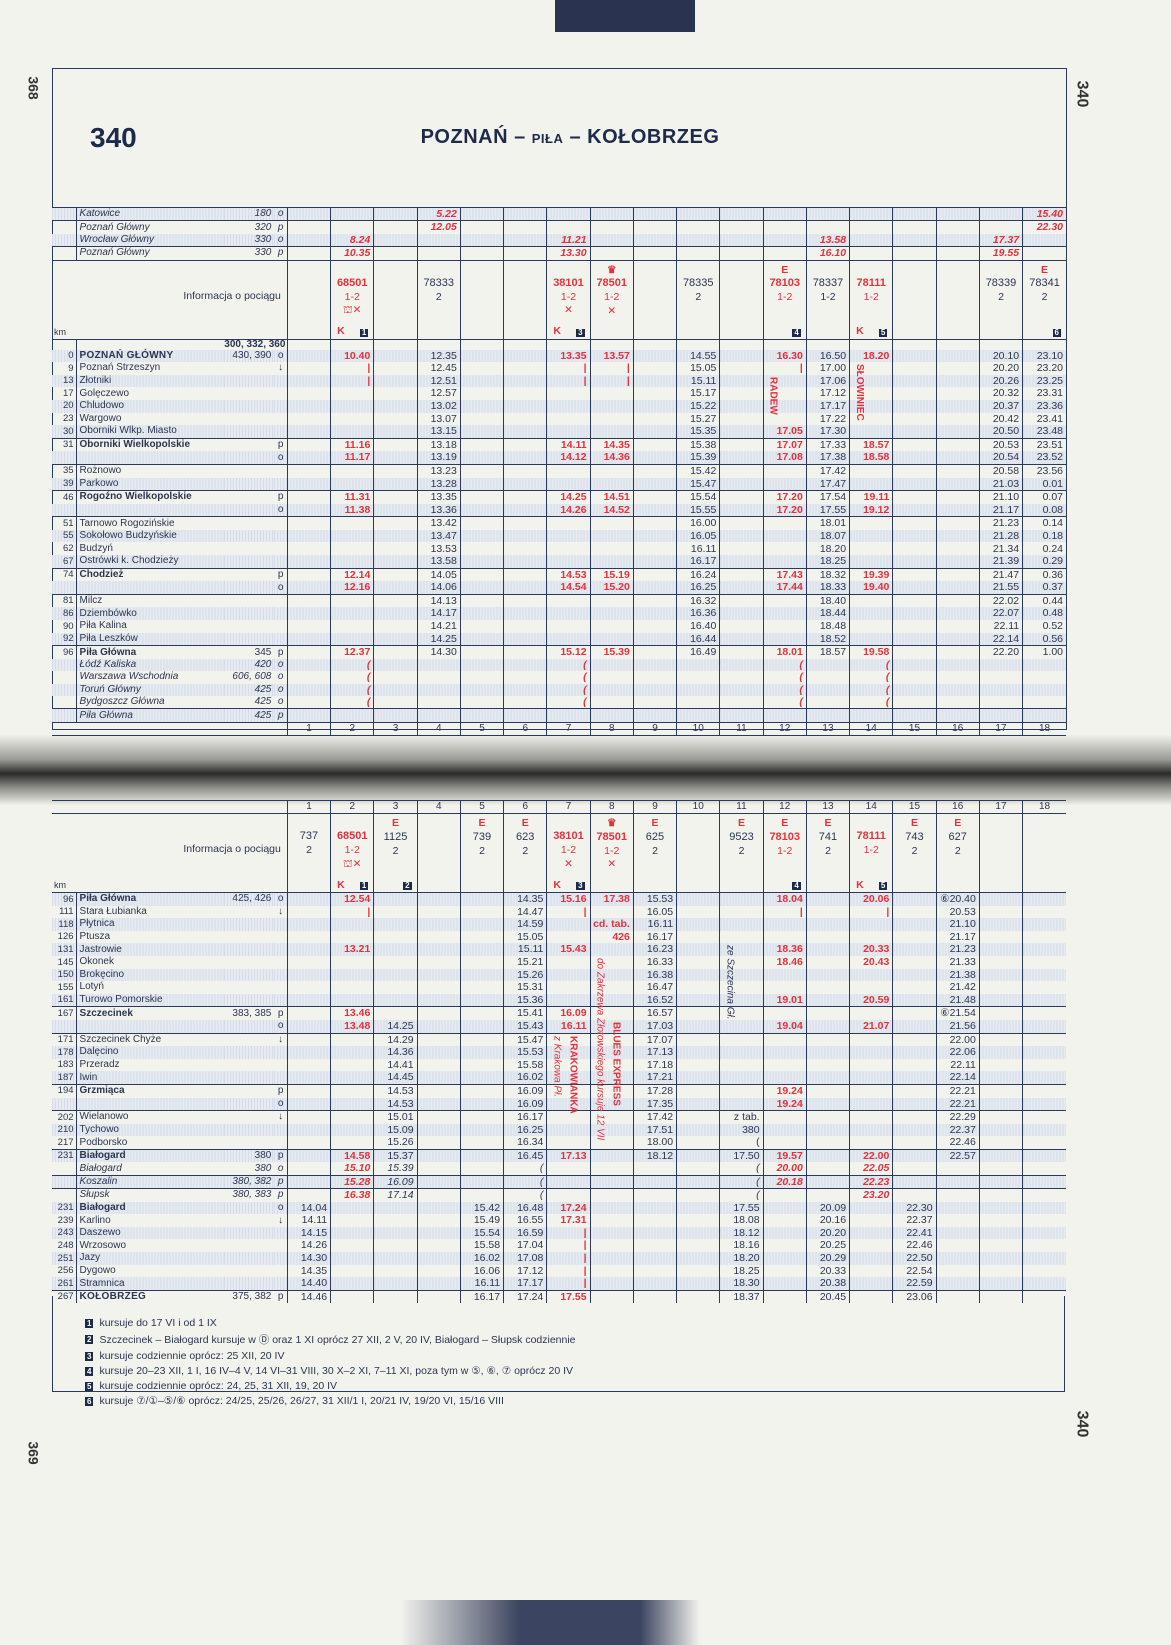 The height and width of the screenshot is (1645, 1171). I want to click on station-name: Jazy, so click(150, 1258).